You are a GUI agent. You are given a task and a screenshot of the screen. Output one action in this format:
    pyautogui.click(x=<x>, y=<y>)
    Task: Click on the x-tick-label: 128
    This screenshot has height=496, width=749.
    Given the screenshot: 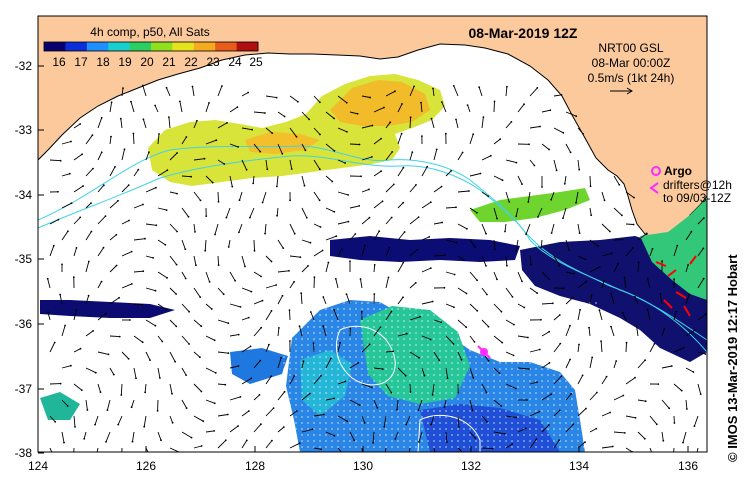 What is the action you would take?
    pyautogui.click(x=255, y=466)
    